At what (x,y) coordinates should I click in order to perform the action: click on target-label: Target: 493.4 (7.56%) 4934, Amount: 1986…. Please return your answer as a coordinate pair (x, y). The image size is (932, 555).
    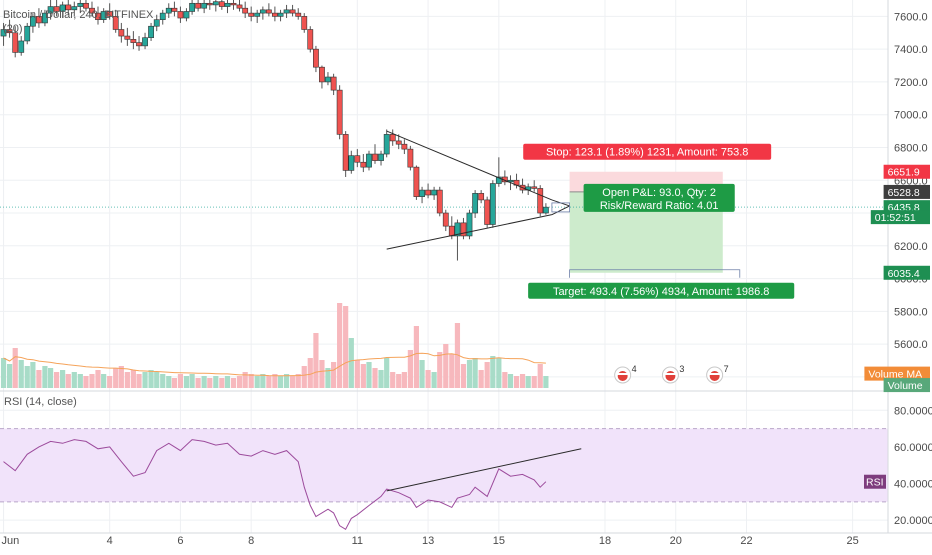
    Looking at the image, I should click on (661, 292).